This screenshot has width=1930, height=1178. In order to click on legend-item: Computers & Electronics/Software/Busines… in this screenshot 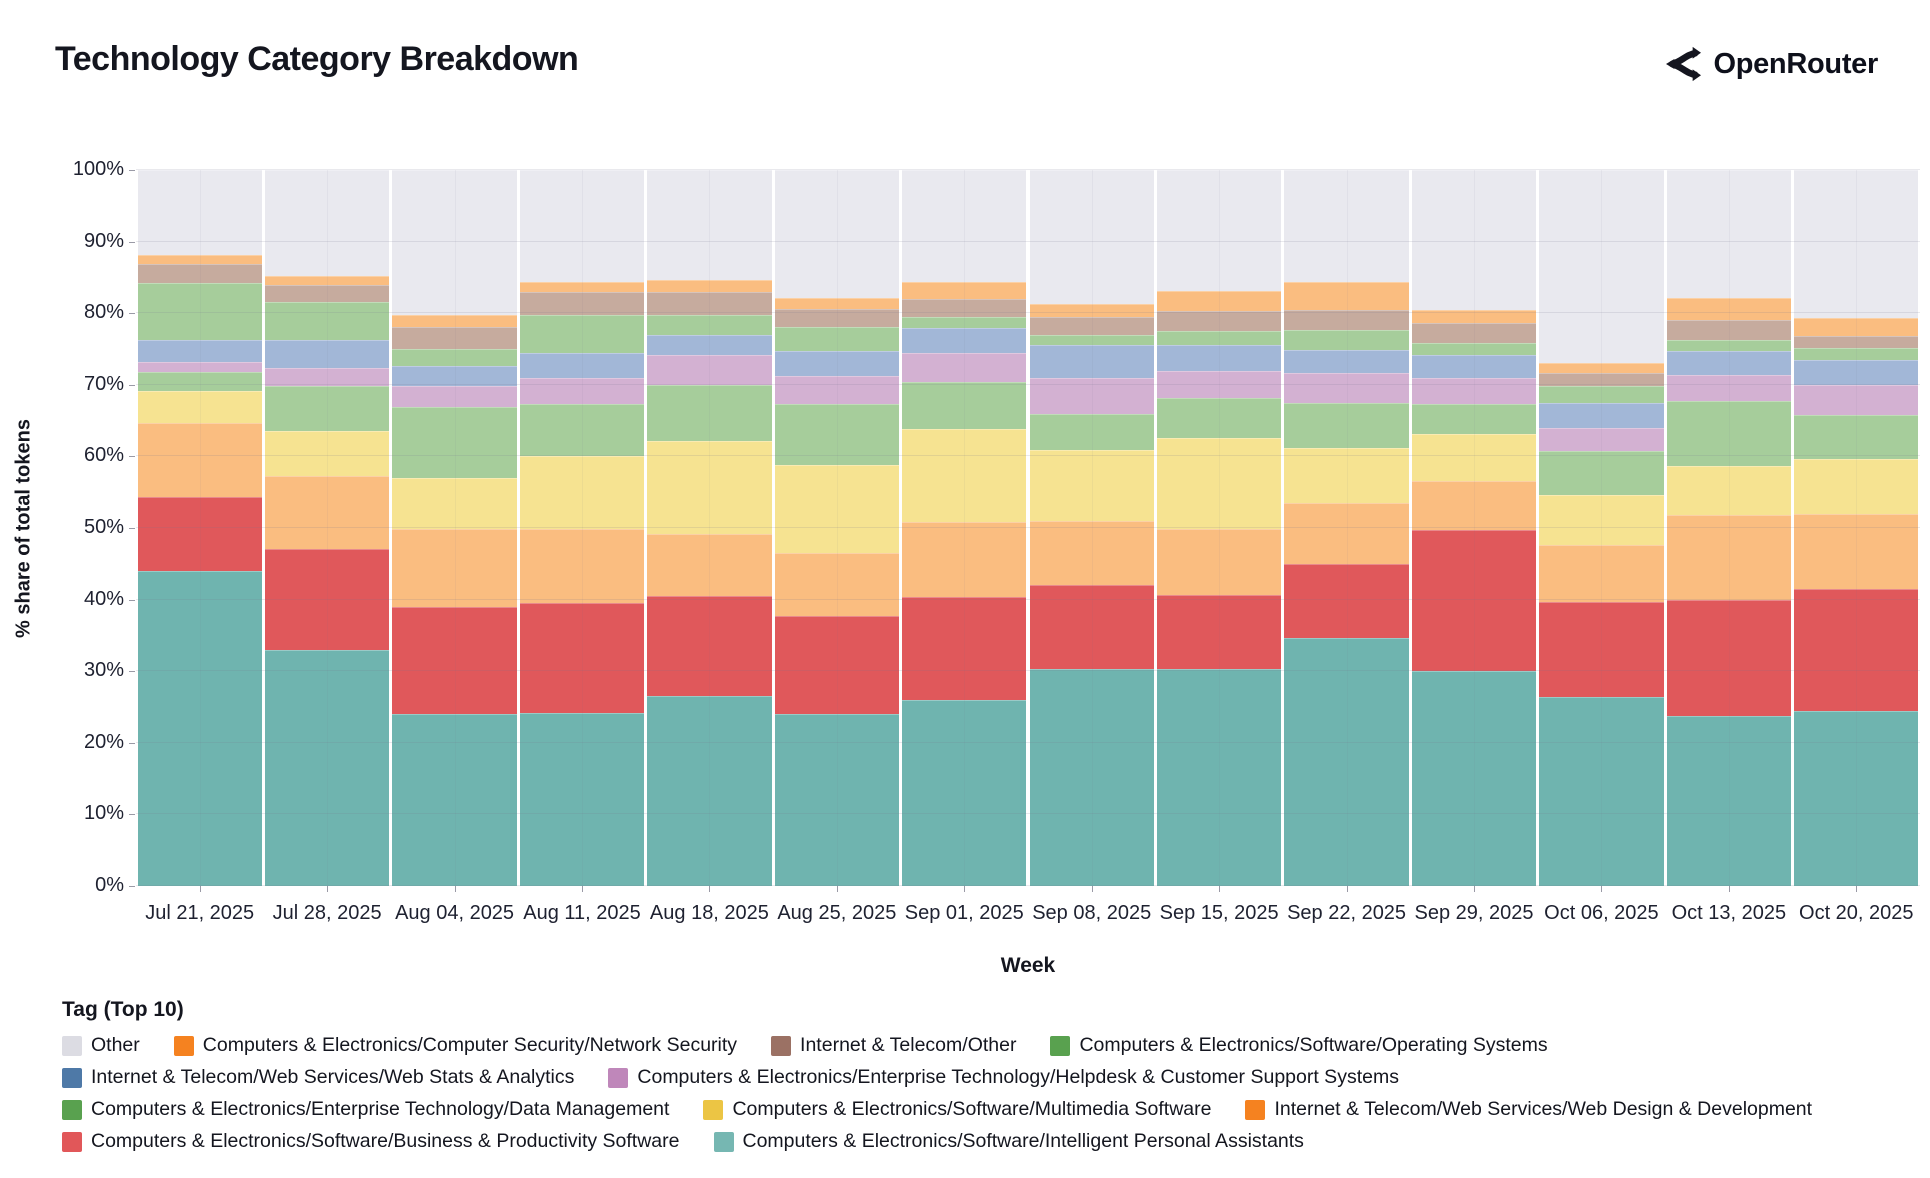, I will do `click(371, 1141)`.